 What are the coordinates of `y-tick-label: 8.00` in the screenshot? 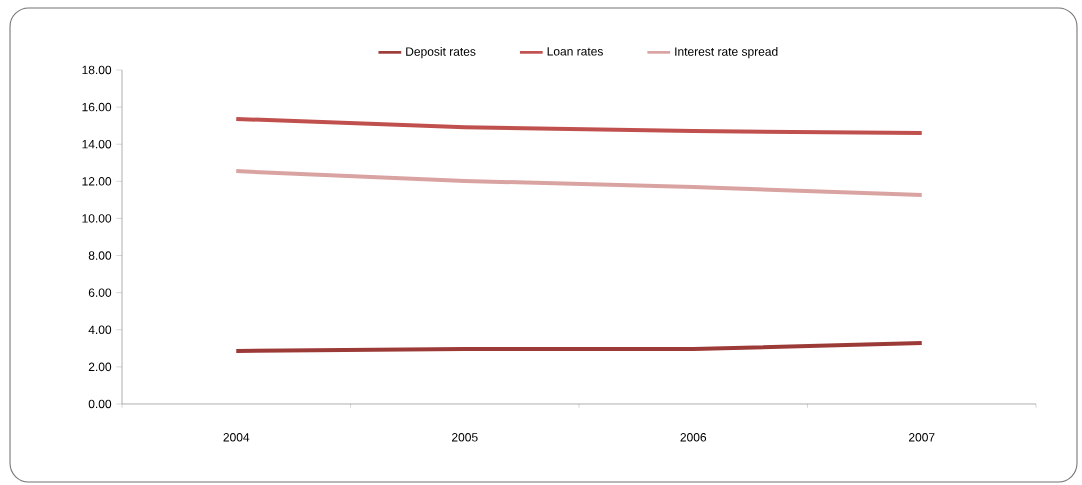 It's located at (100, 255).